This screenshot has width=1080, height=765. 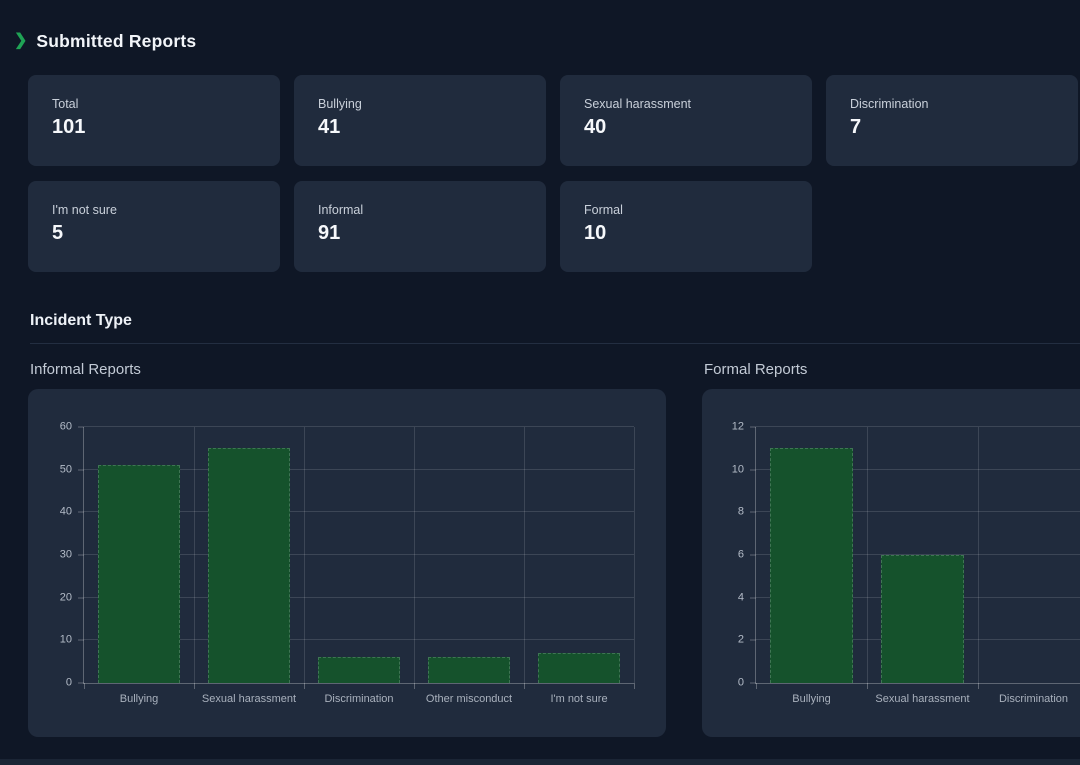 I want to click on y-axis-label: 40, so click(x=65, y=511).